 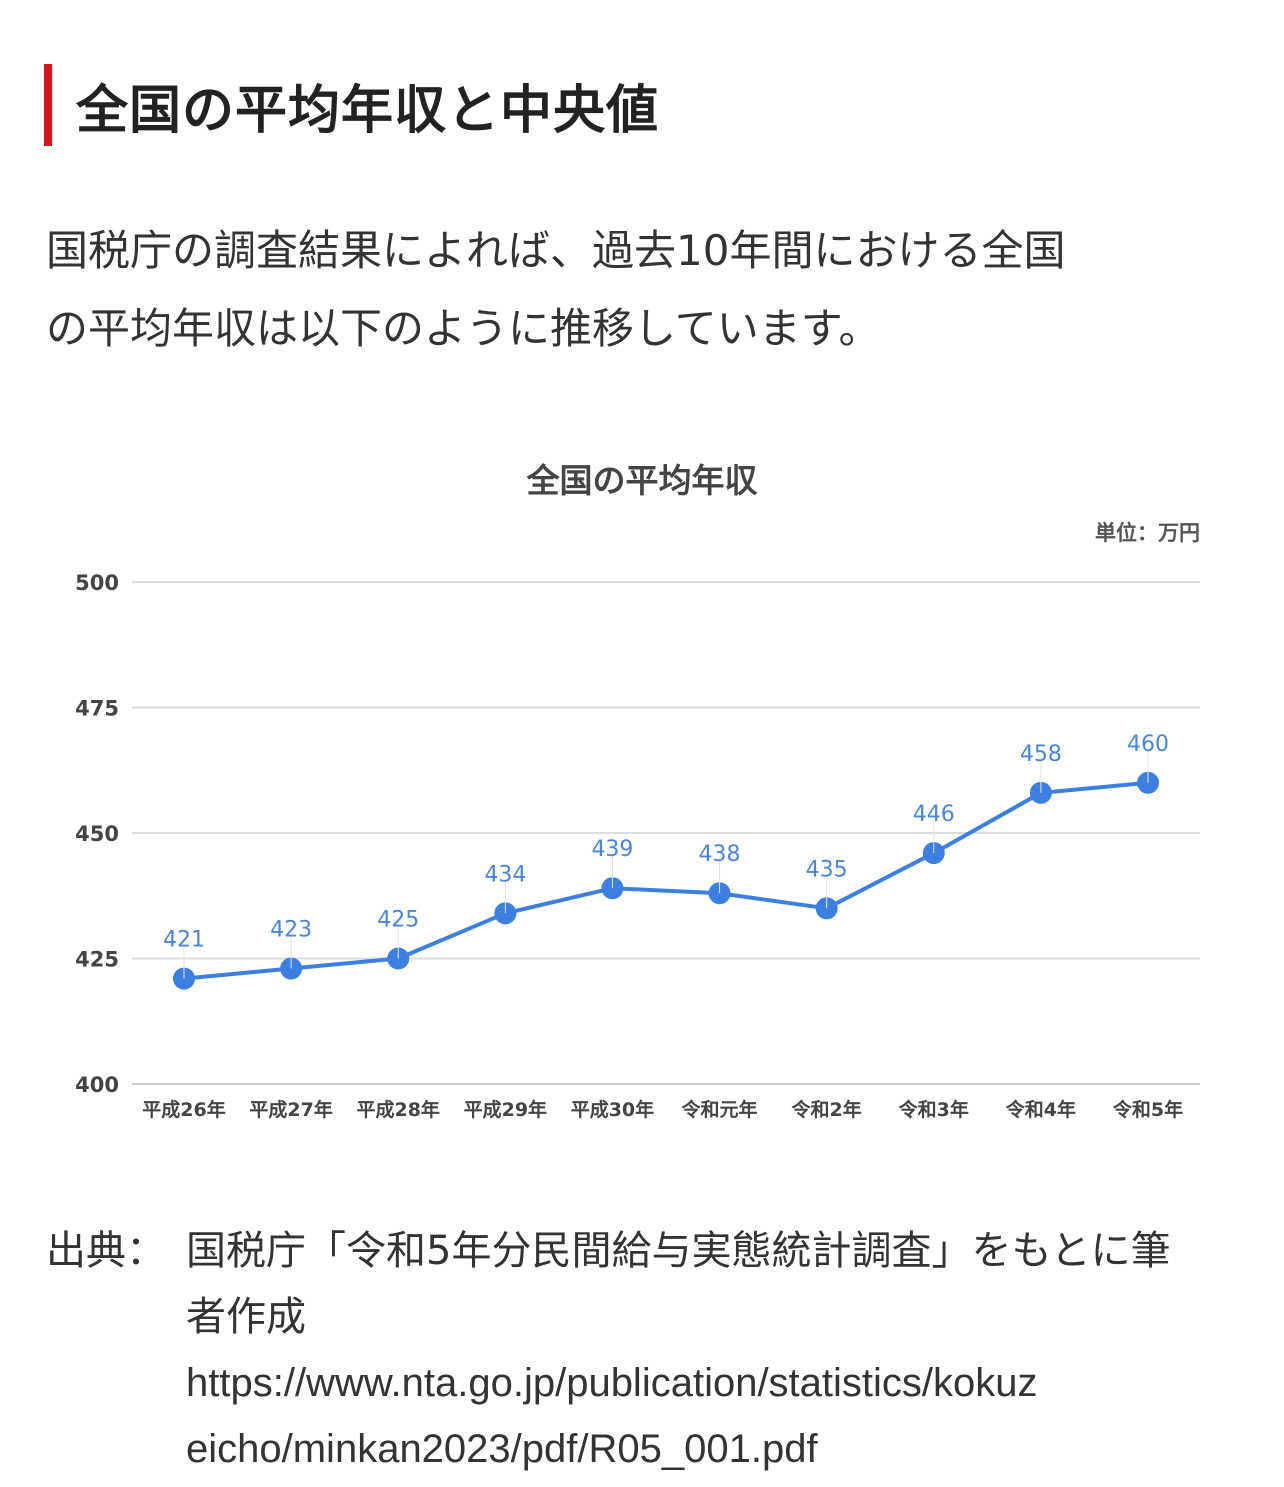 What do you see at coordinates (1041, 754) in the screenshot?
I see `data-label-9: 458` at bounding box center [1041, 754].